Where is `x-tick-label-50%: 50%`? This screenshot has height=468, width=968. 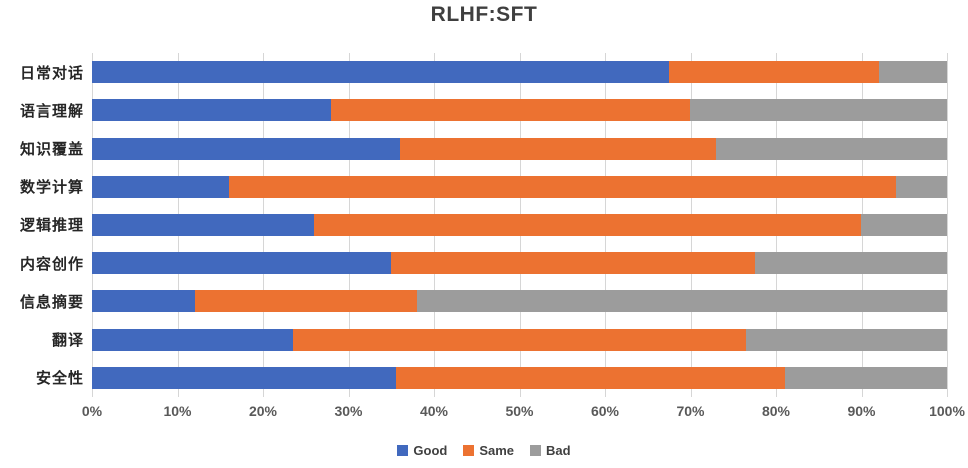
x-tick-label-50%: 50% is located at coordinates (519, 411).